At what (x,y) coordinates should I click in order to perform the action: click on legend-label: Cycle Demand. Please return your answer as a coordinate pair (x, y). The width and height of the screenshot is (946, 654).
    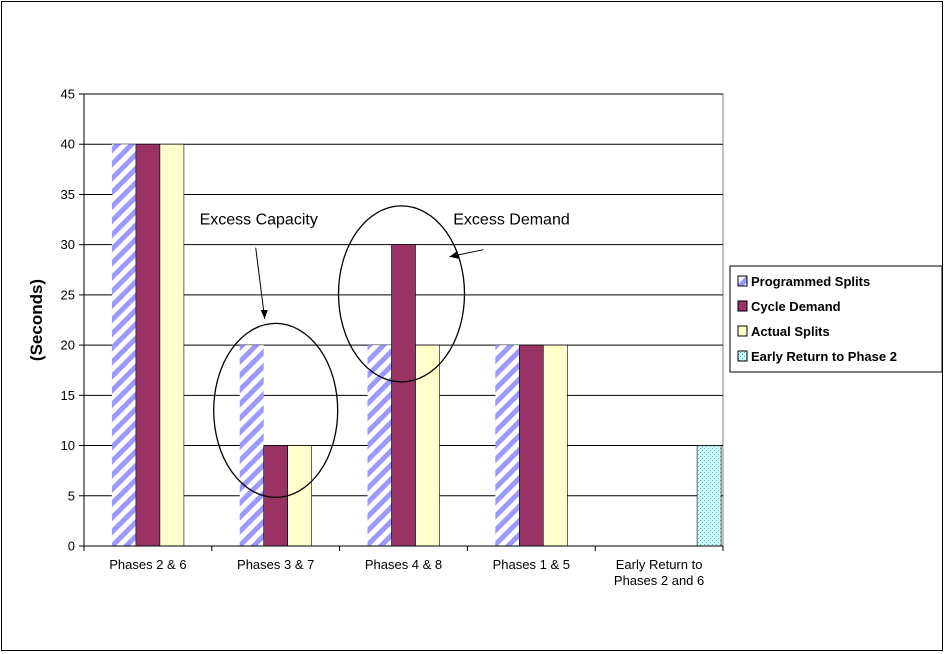
    Looking at the image, I should click on (796, 306).